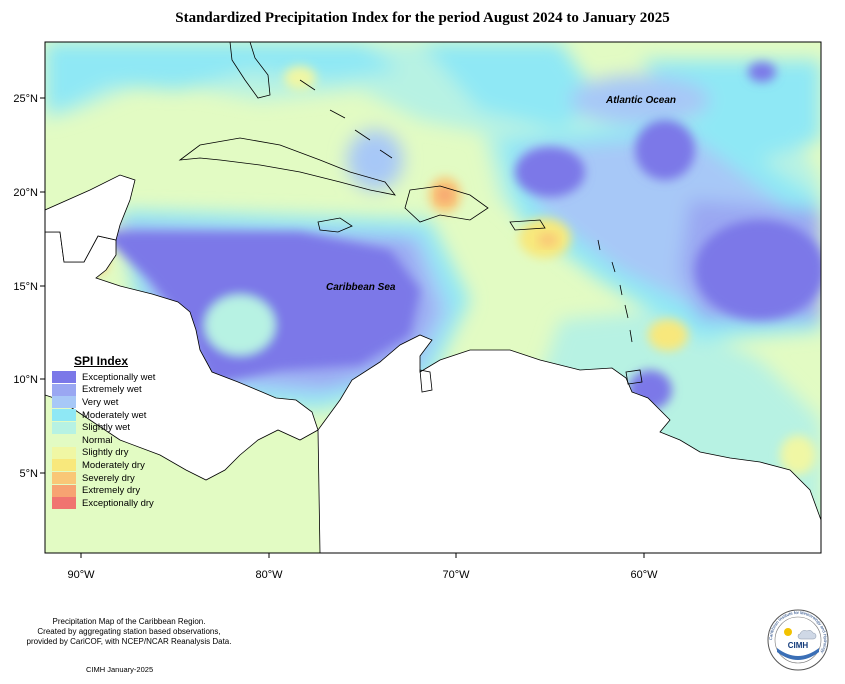 The image size is (845, 684). Describe the element at coordinates (25, 193) in the screenshot. I see `lat-label-20: 20°N` at that location.